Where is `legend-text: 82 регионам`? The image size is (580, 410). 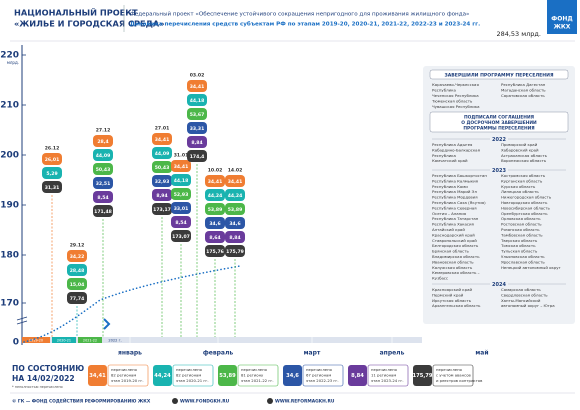 legend-text: 82 регионам is located at coordinates (188, 375).